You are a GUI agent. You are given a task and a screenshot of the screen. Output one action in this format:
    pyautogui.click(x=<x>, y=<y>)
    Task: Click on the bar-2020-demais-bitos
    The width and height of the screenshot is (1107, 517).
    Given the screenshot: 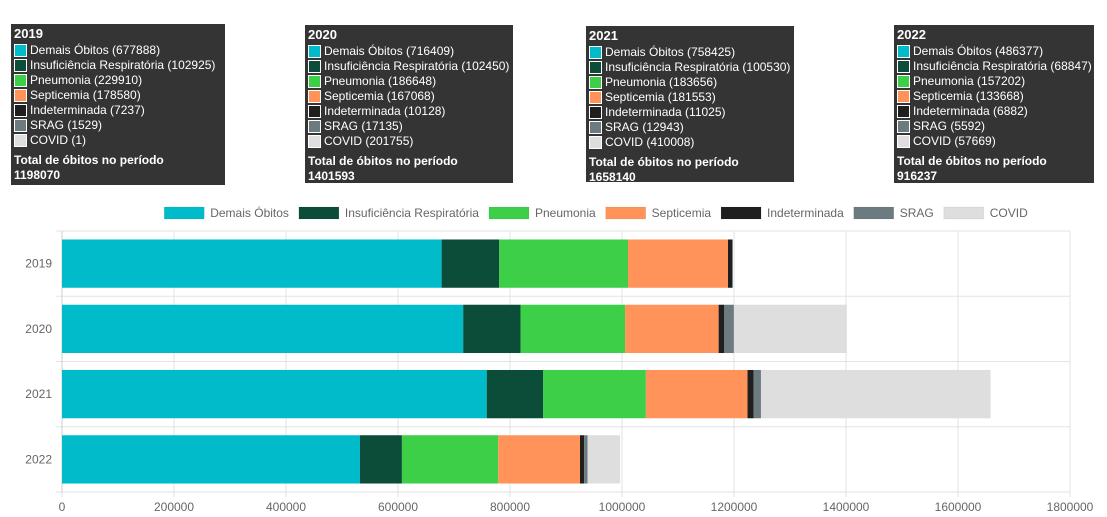 What is the action you would take?
    pyautogui.click(x=263, y=329)
    